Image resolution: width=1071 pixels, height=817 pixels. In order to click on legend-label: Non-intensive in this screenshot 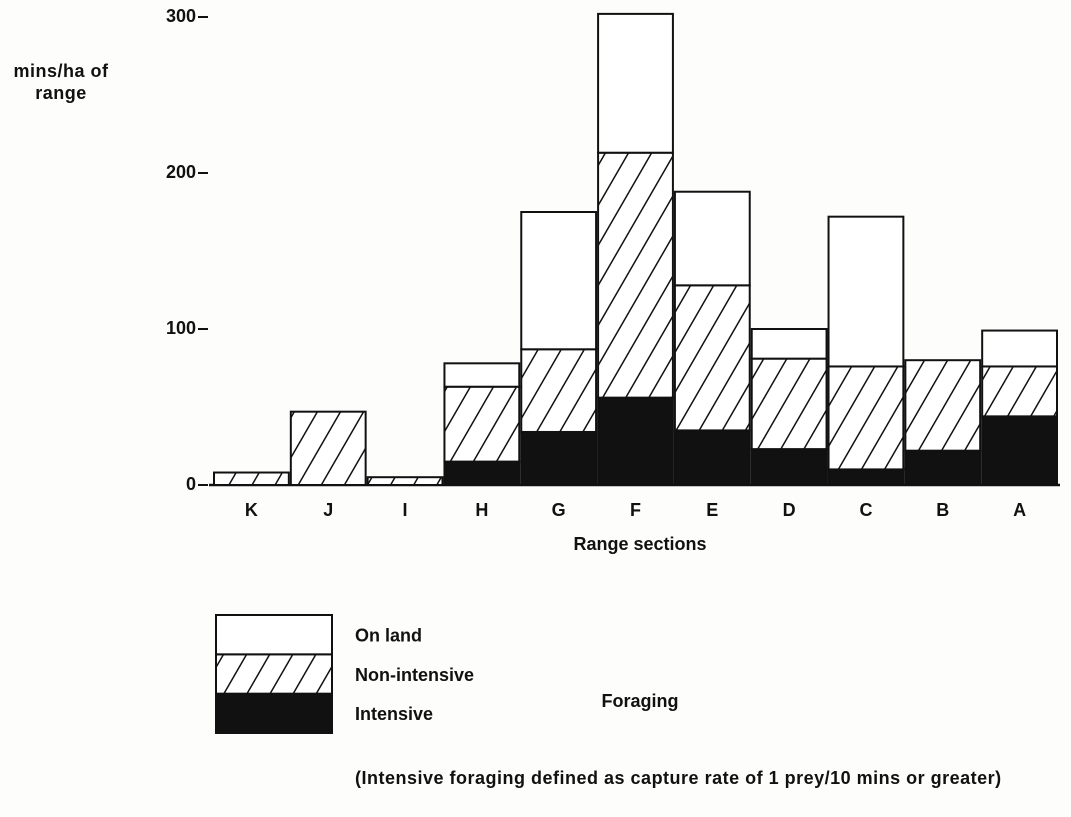, I will do `click(414, 675)`.